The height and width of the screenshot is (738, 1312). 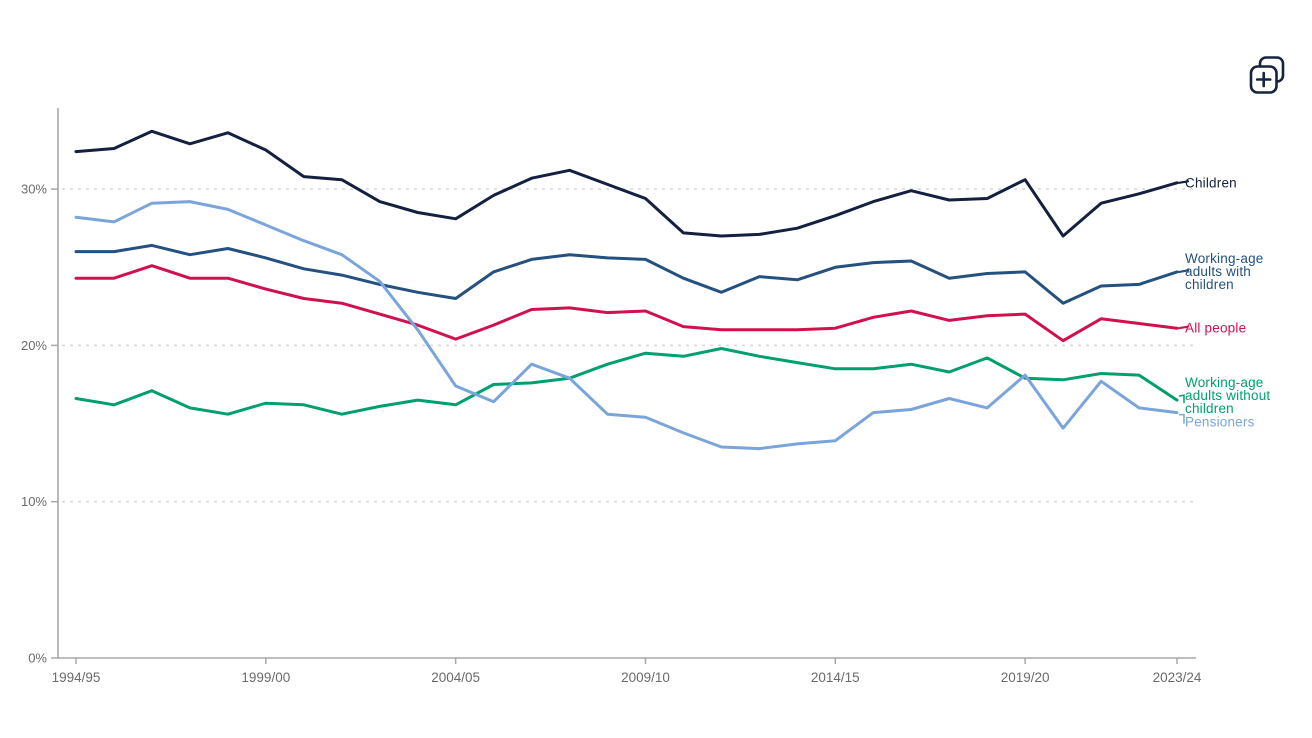 What do you see at coordinates (1182, 418) in the screenshot?
I see `label-leader-pensioners` at bounding box center [1182, 418].